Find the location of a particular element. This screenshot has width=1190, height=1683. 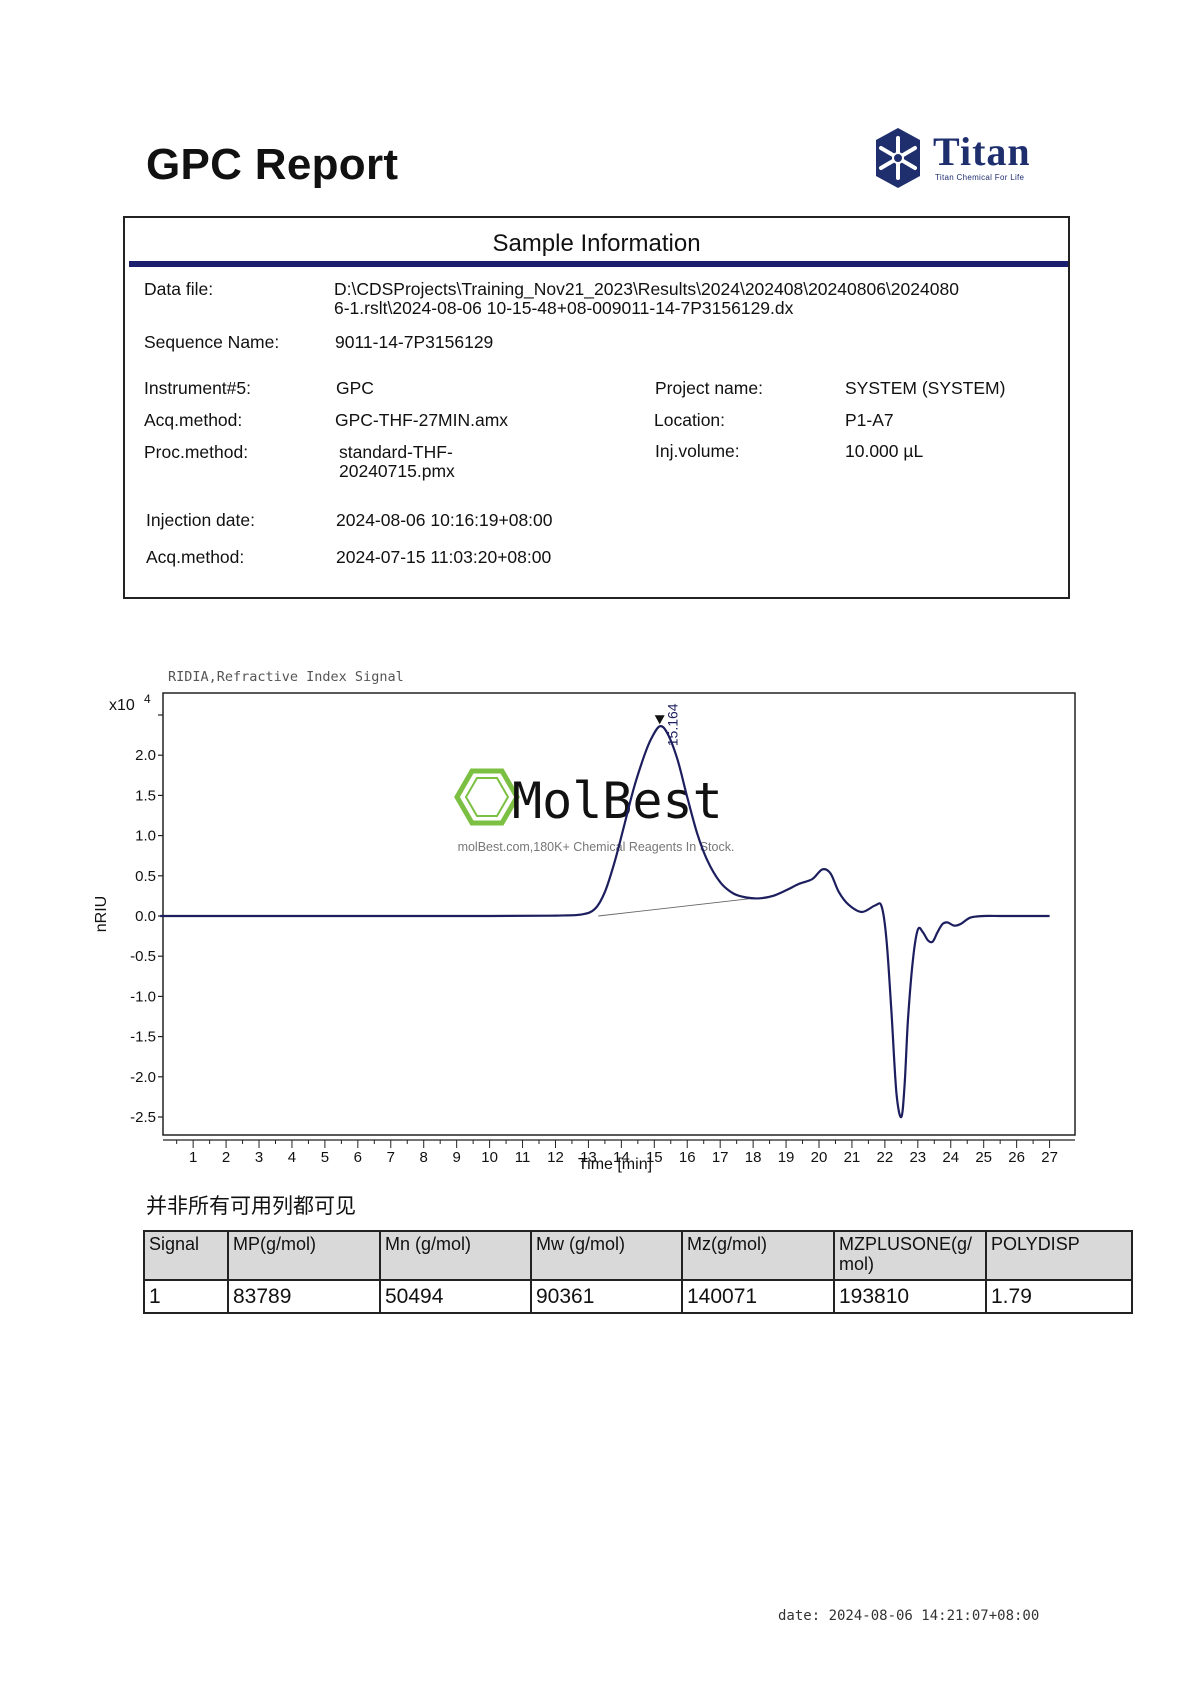

acq-method-label: Acq.method: is located at coordinates (193, 420).